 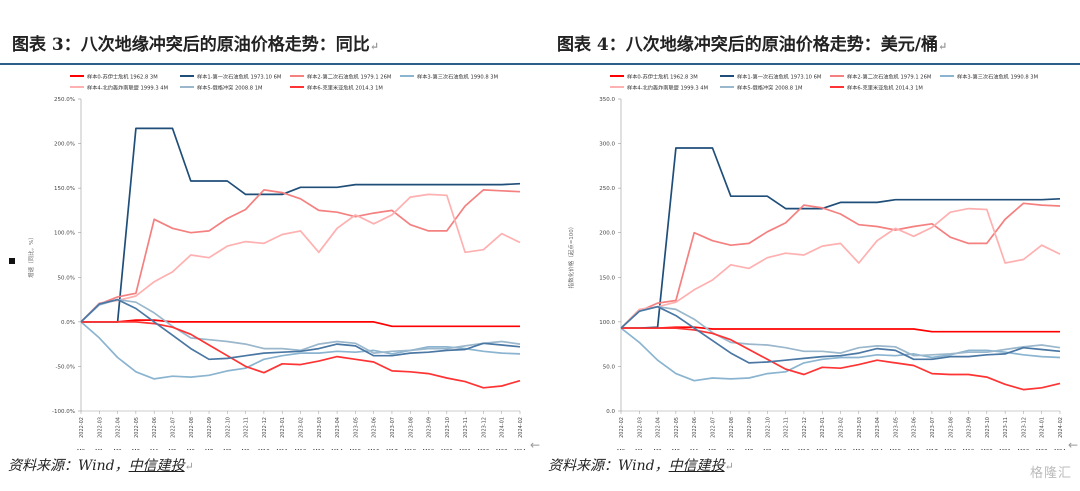 I want to click on y-tick-label: 150.0, so click(x=607, y=278).